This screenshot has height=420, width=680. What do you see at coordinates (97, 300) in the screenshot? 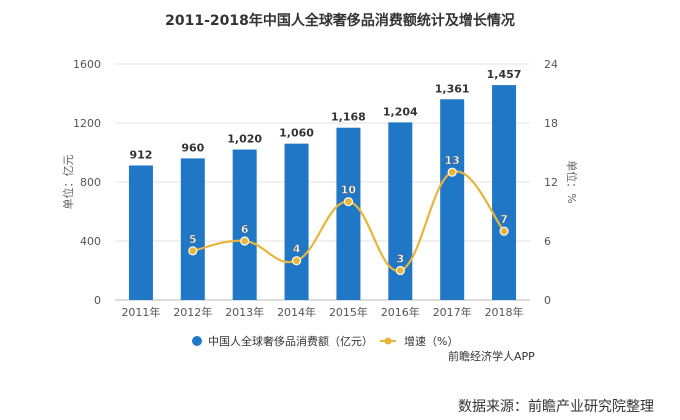
I see `y-left-tick-label: 0` at bounding box center [97, 300].